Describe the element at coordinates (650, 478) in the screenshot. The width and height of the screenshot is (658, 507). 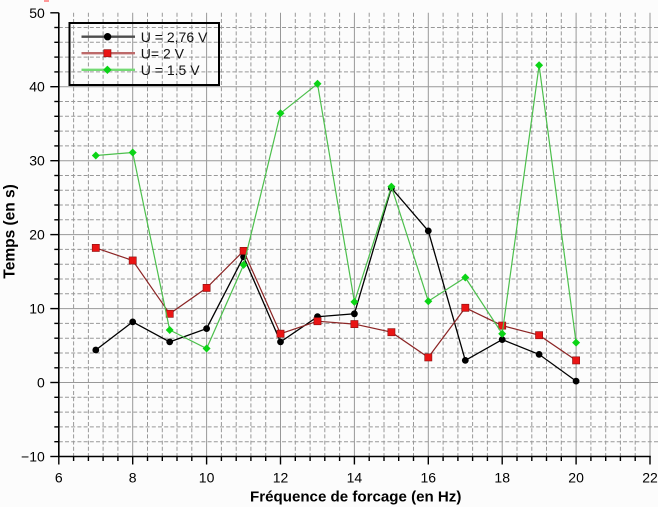
I see `svg-text: 22` at that location.